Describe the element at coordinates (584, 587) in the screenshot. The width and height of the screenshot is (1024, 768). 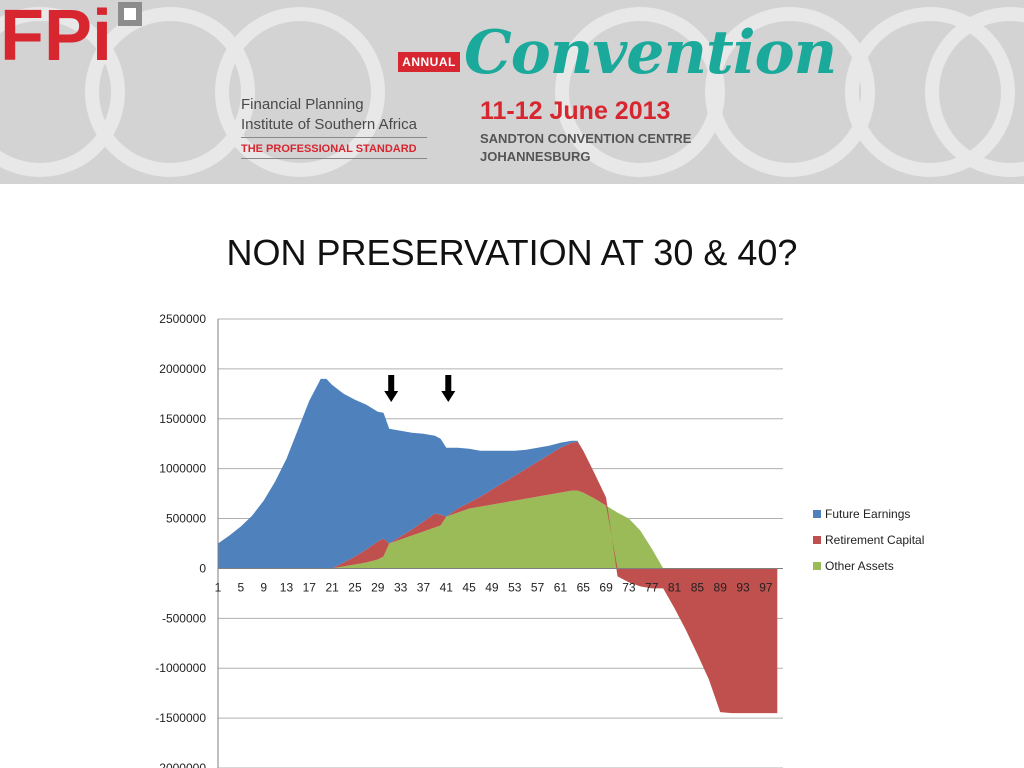
I see `x-tick-label-16: 65` at that location.